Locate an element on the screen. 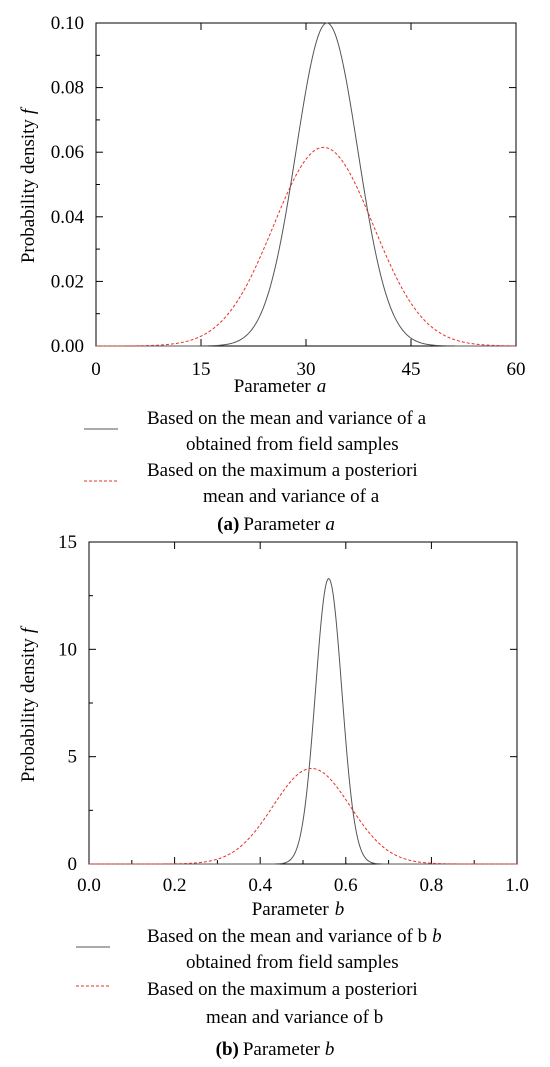  panel-a-legend-label-field-1: Based on the mean and variance of a is located at coordinates (287, 418).